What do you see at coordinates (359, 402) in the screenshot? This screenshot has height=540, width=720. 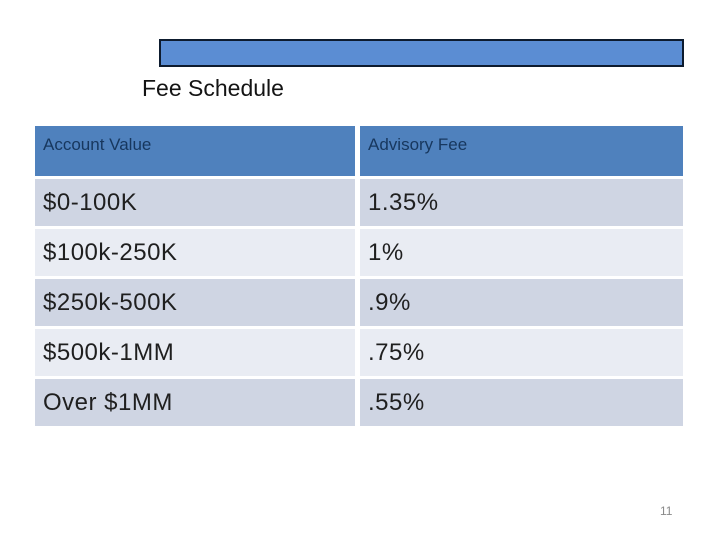 I see `table-row: Over $1MM .55%` at bounding box center [359, 402].